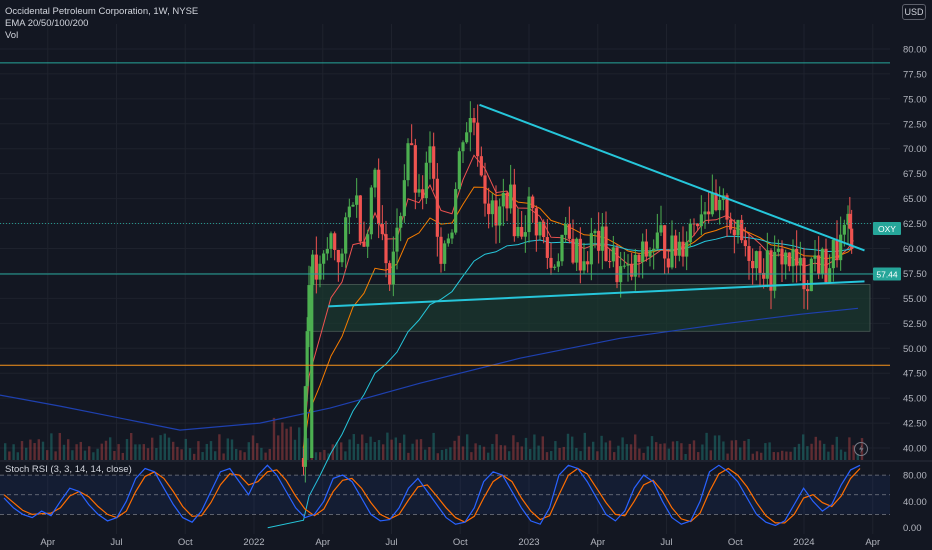 This screenshot has width=932, height=550. Describe the element at coordinates (887, 274) in the screenshot. I see `price-tag-bg` at that location.